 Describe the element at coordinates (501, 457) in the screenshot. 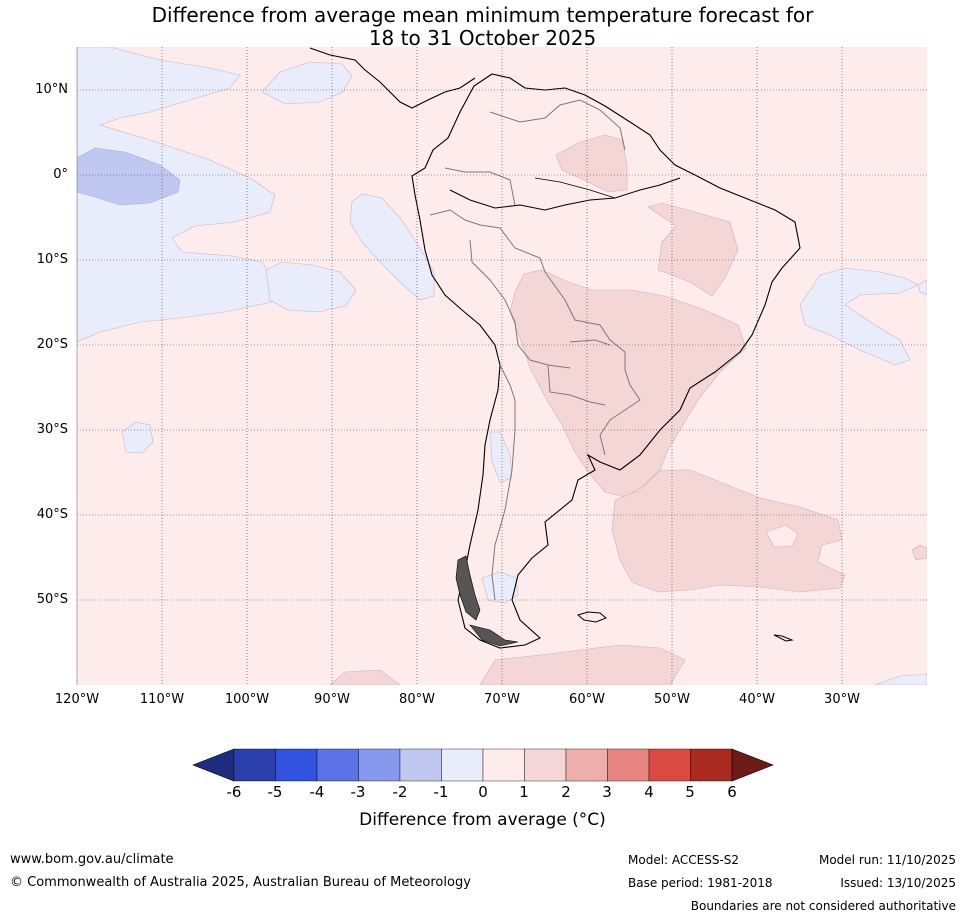

I see `cool-region-andes` at that location.